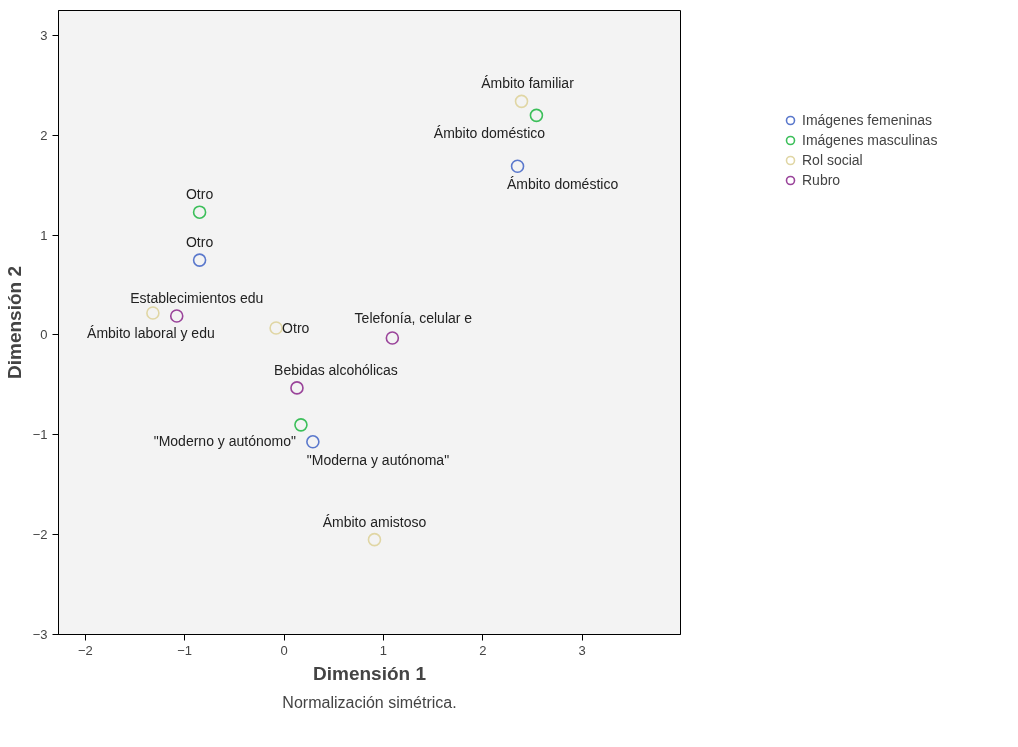 Image resolution: width=1018 pixels, height=747 pixels. I want to click on y-tick-label: 2, so click(44, 135).